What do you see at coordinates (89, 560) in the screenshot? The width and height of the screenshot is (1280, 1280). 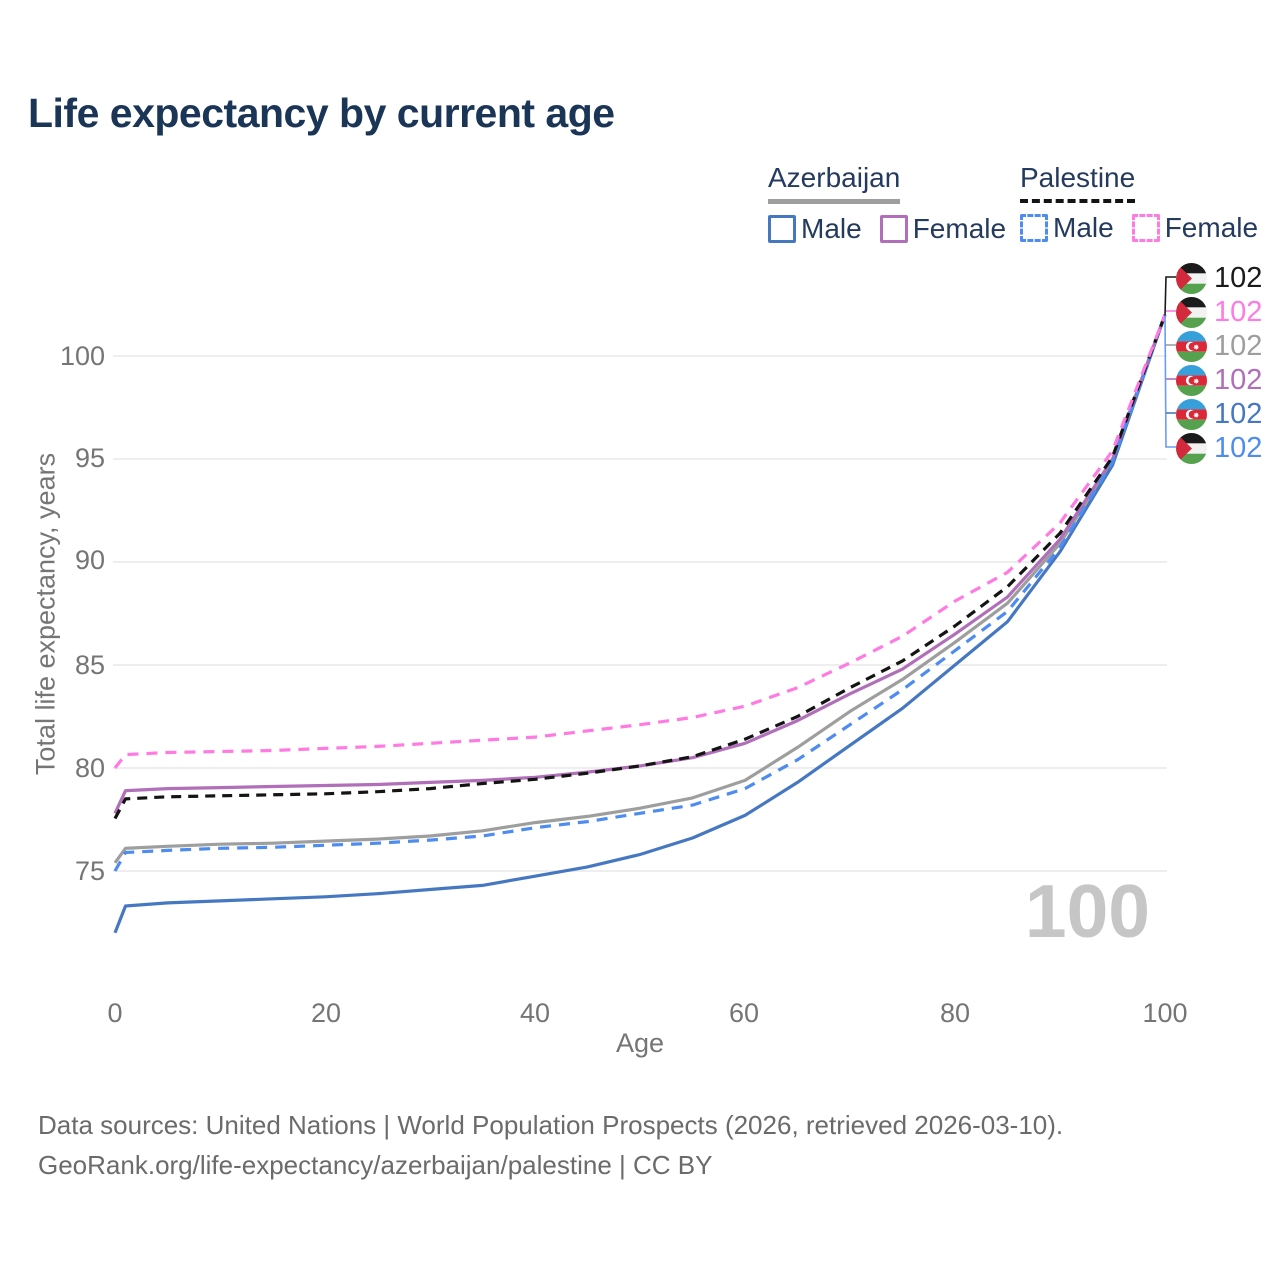 I see `y-tick-90: 90` at bounding box center [89, 560].